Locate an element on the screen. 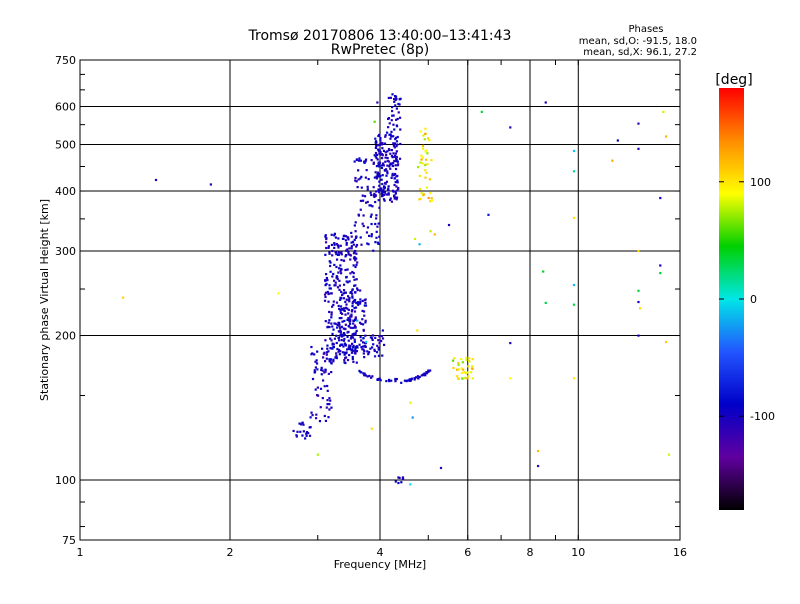 The width and height of the screenshot is (800, 604). y-tick-label: 600 is located at coordinates (65, 107).